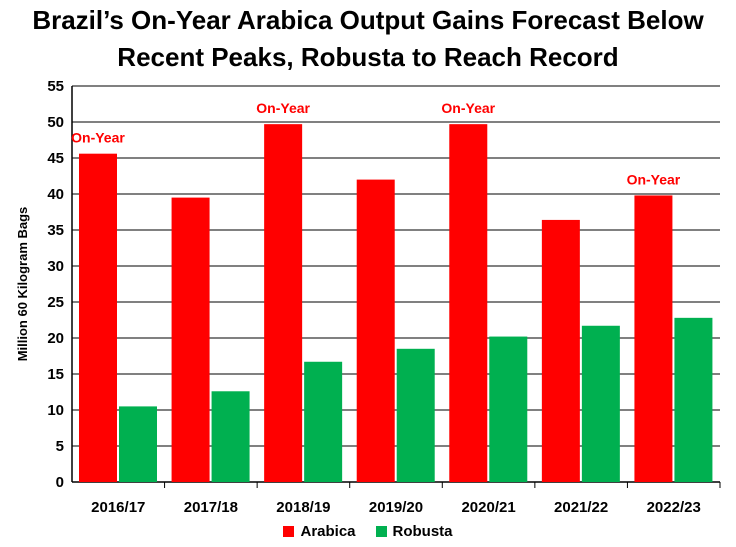  I want to click on y-tick-label: 0, so click(60, 482).